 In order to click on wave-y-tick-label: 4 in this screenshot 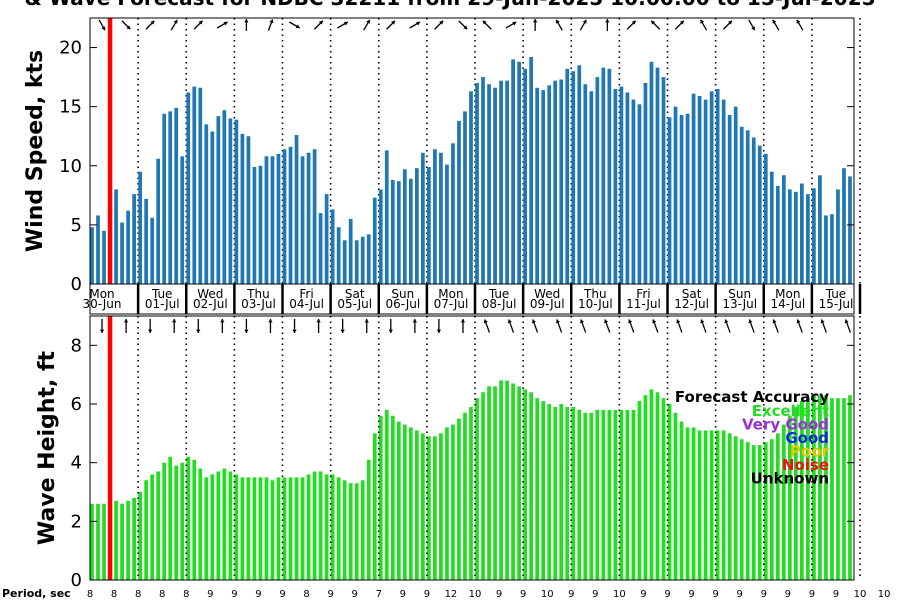, I will do `click(76, 463)`.